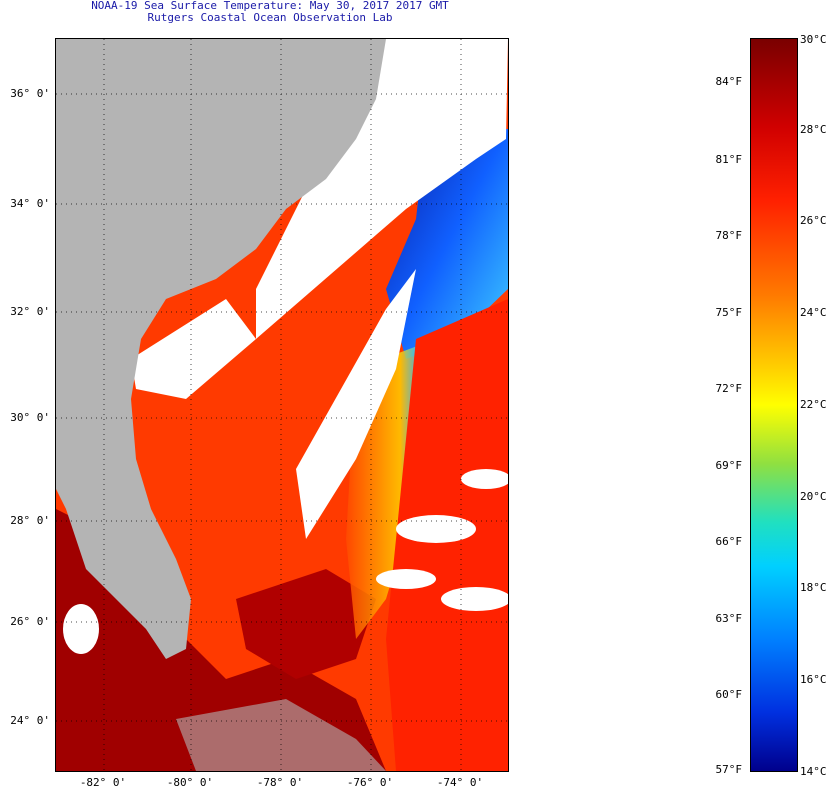 This screenshot has width=832, height=793. What do you see at coordinates (193, 349) in the screenshot?
I see `cloud-left` at bounding box center [193, 349].